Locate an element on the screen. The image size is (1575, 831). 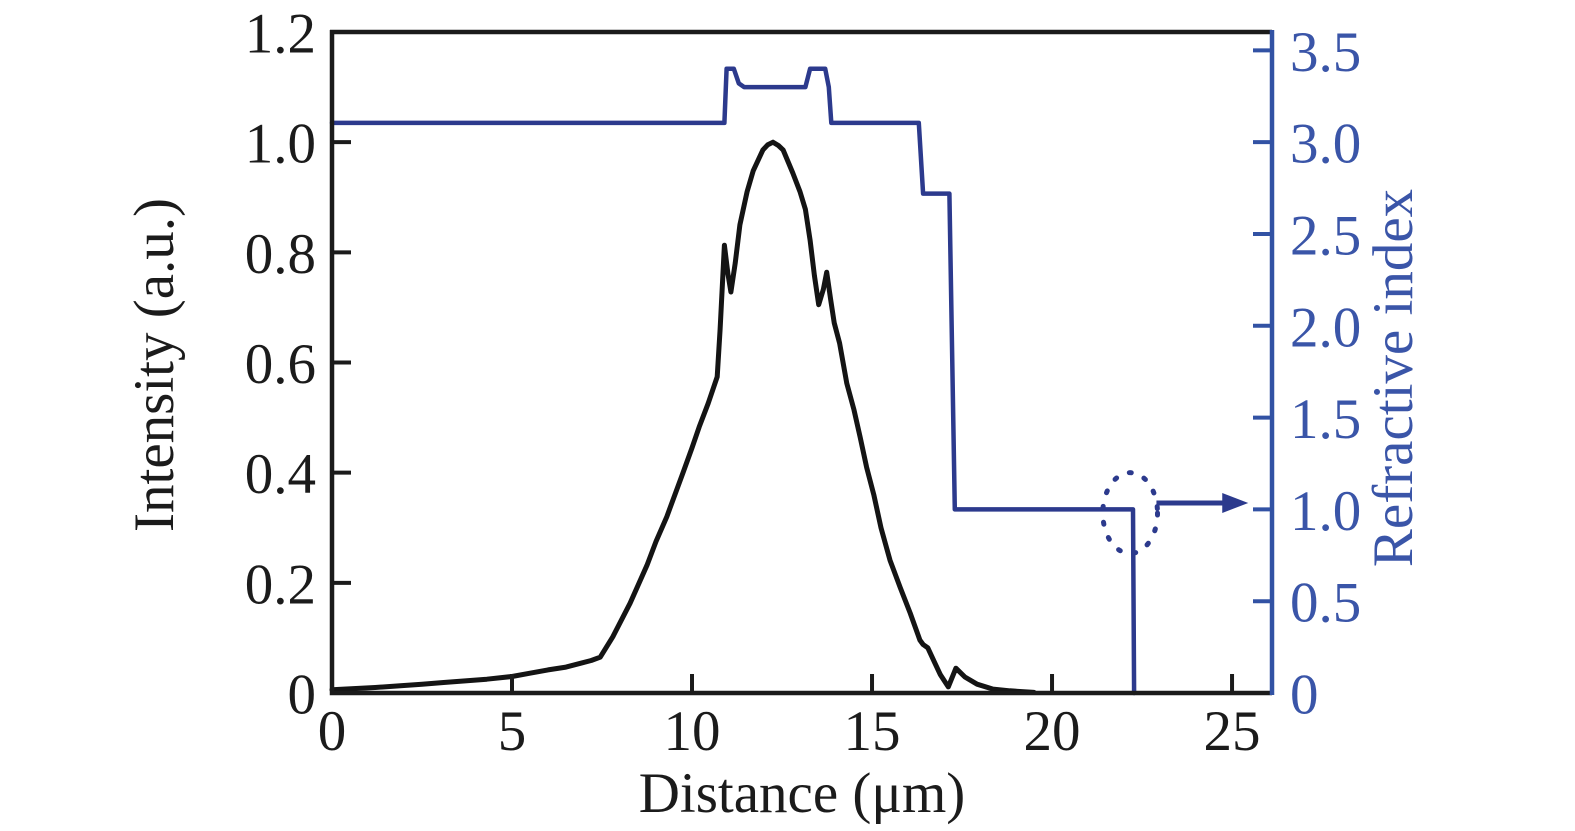
x-tick-label: 0 is located at coordinates (332, 731).